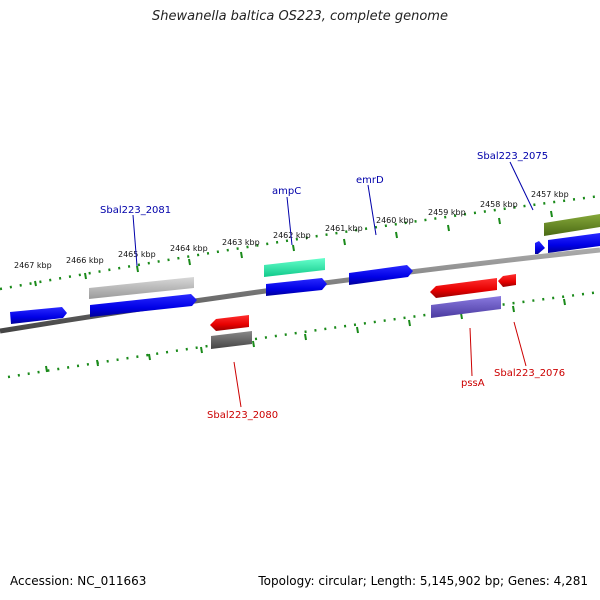 Image resolution: width=600 pixels, height=600 pixels. What do you see at coordinates (363, 311) in the screenshot?
I see `reverse-strand-genes` at bounding box center [363, 311].